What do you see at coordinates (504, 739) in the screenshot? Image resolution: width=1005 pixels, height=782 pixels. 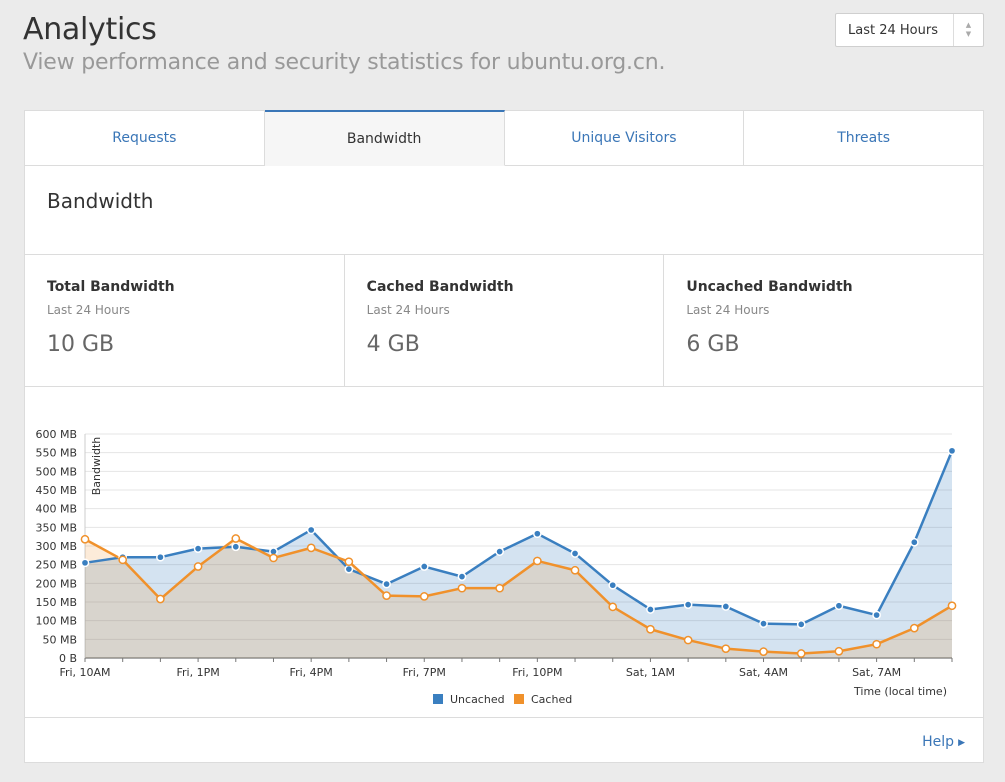 I see `card-footer: Help ▶` at bounding box center [504, 739].